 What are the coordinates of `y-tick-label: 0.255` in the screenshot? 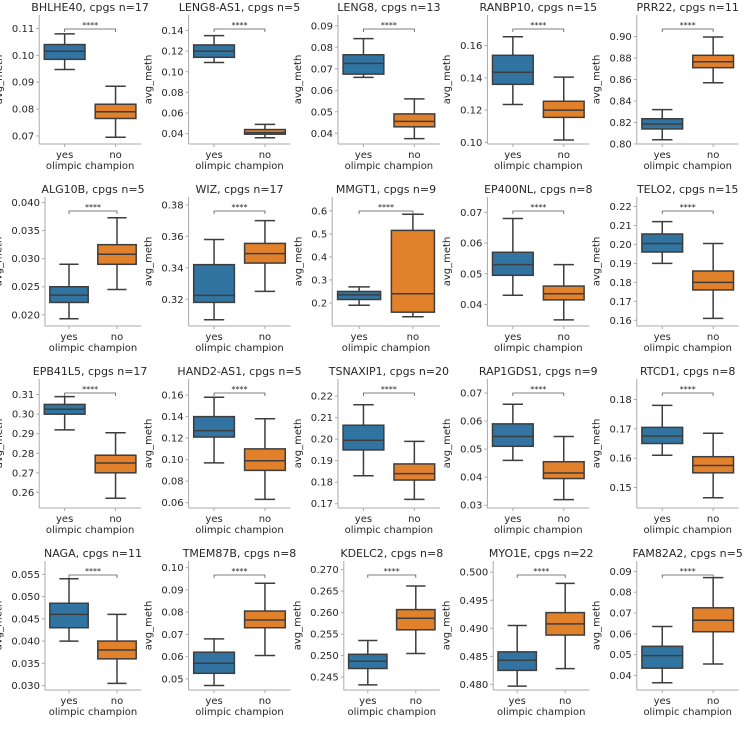 It's located at (324, 635).